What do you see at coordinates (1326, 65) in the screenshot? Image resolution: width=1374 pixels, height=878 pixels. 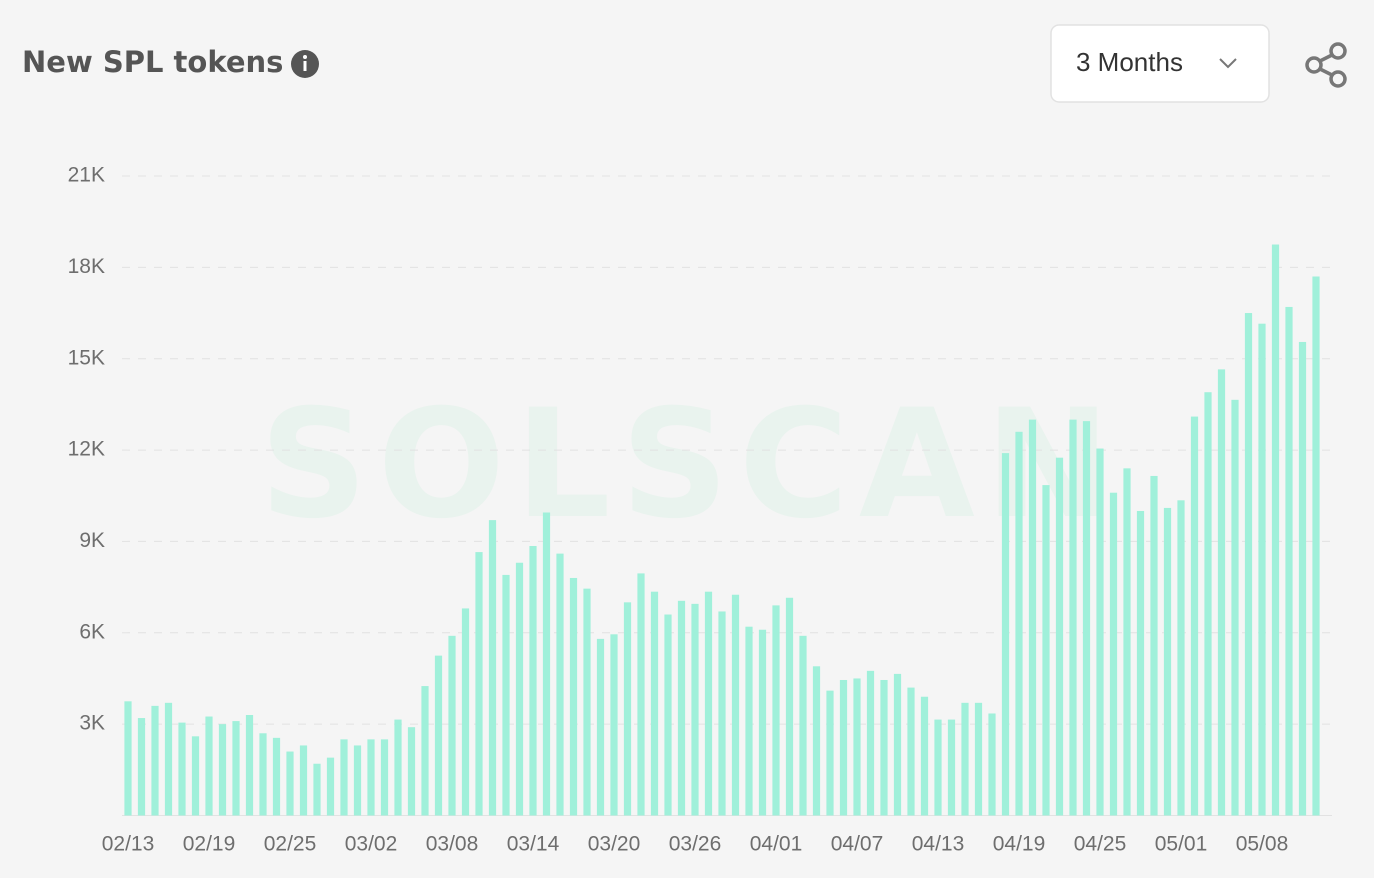 I see `share-icon` at bounding box center [1326, 65].